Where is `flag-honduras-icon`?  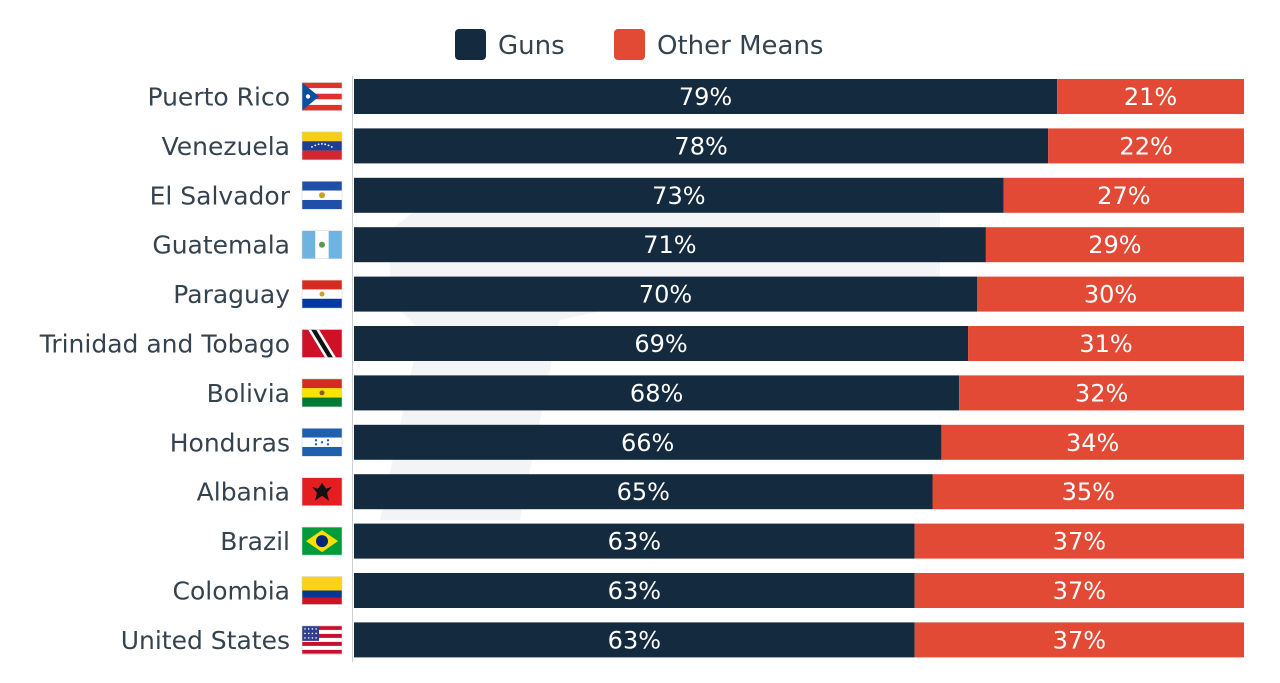
flag-honduras-icon is located at coordinates (322, 442).